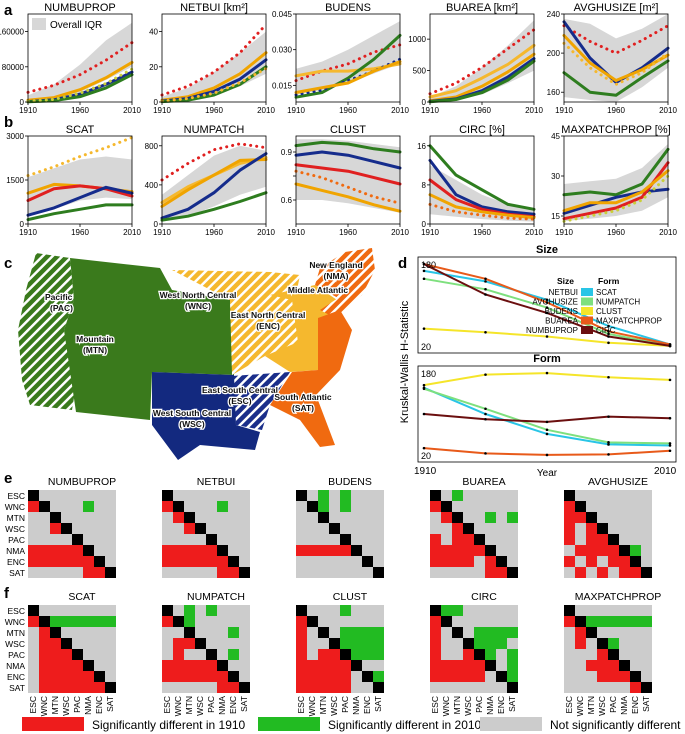 The width and height of the screenshot is (685, 734). What do you see at coordinates (554, 14) in the screenshot?
I see `y-tick-label: 240` at bounding box center [554, 14].